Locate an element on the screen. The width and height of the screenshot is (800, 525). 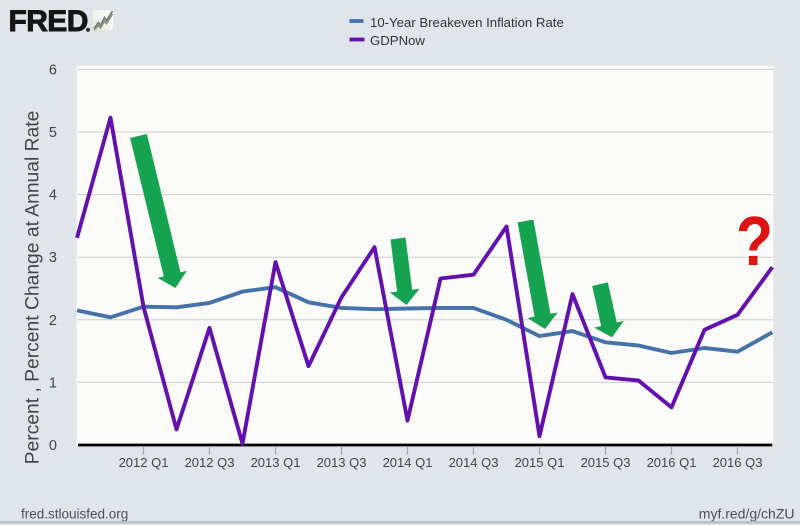
svg-text: 2014 Q3 is located at coordinates (474, 462).